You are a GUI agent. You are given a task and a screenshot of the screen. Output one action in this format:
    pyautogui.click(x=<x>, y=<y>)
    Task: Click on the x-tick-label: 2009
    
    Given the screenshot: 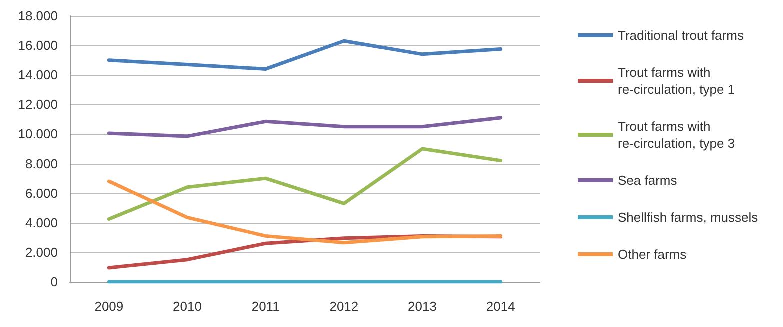 What is the action you would take?
    pyautogui.click(x=109, y=306)
    